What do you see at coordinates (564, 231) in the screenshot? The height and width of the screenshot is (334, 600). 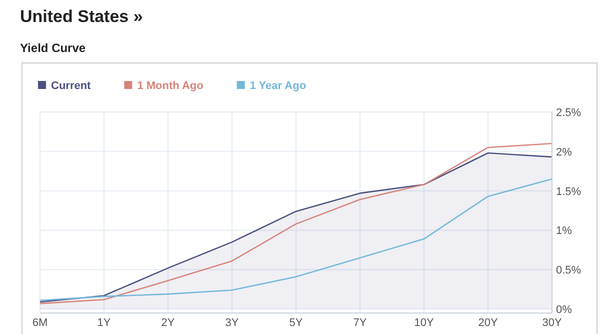 I see `y-tick-label: 1%` at bounding box center [564, 231].